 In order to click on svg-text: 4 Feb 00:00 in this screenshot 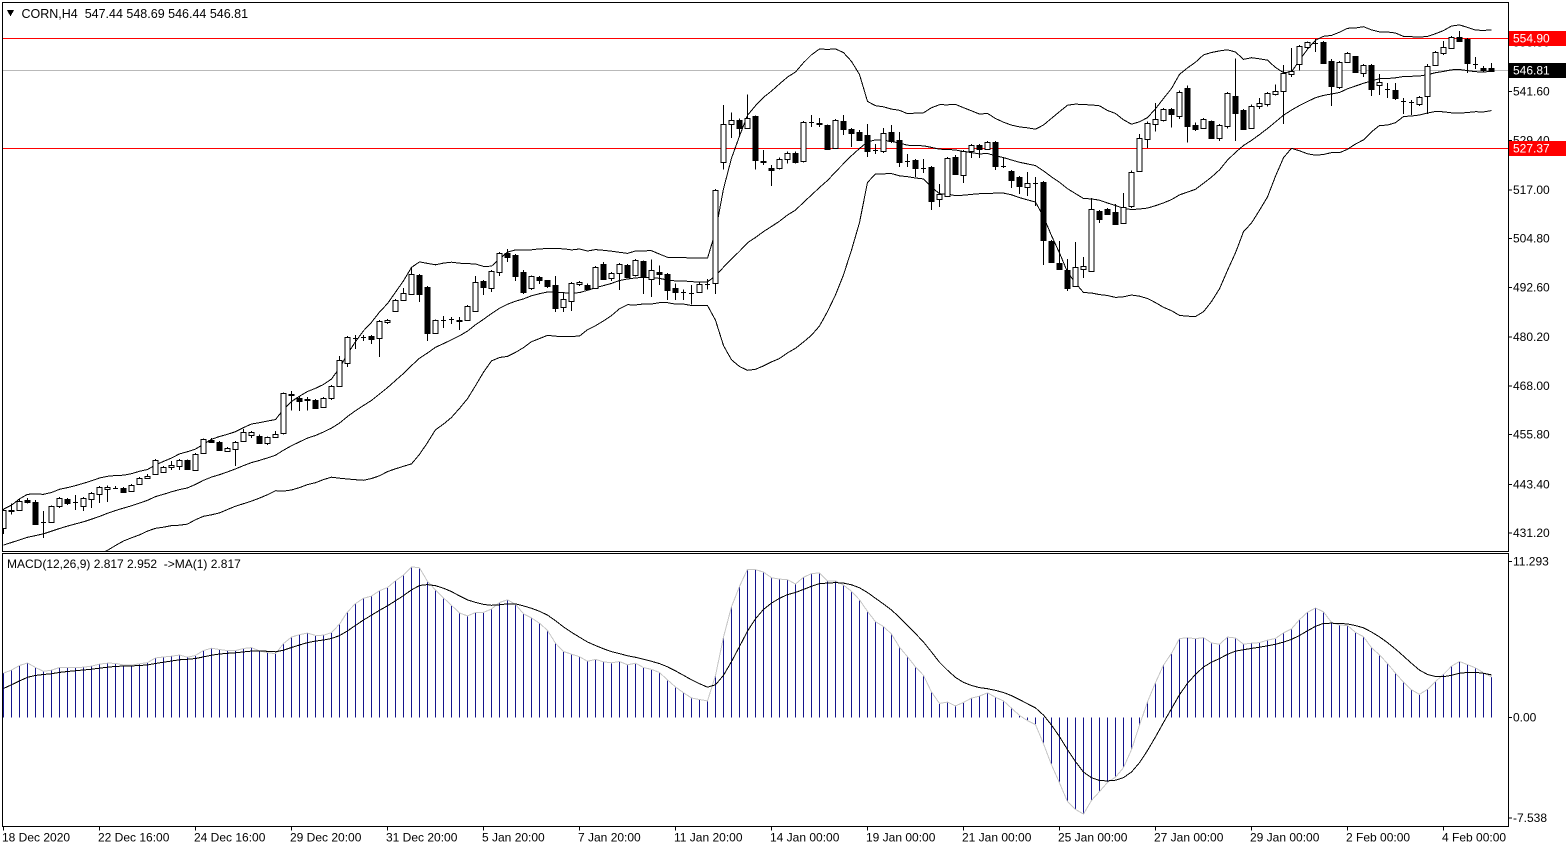, I will do `click(1474, 838)`.